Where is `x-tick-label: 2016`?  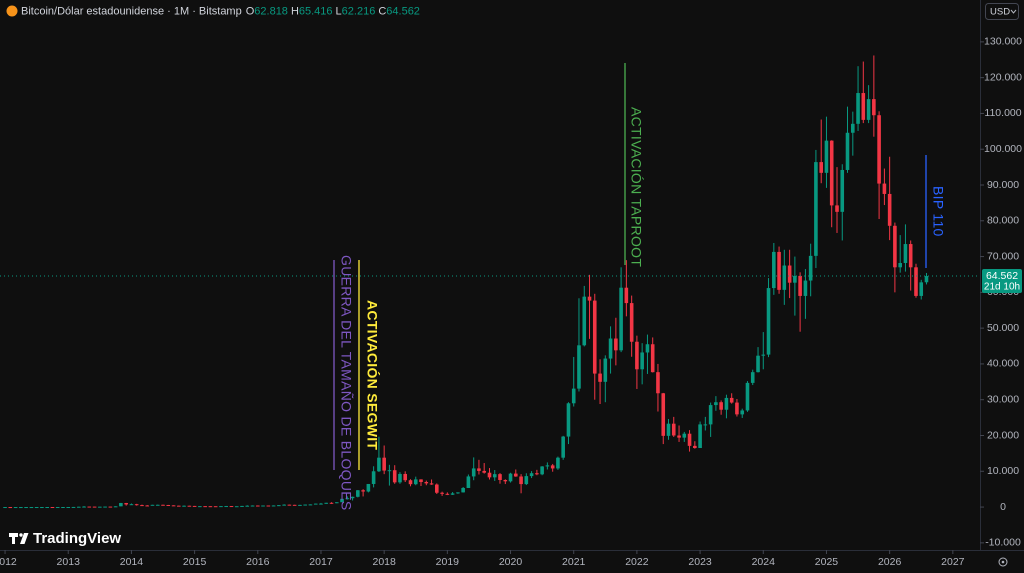
x-tick-label: 2016 is located at coordinates (258, 562).